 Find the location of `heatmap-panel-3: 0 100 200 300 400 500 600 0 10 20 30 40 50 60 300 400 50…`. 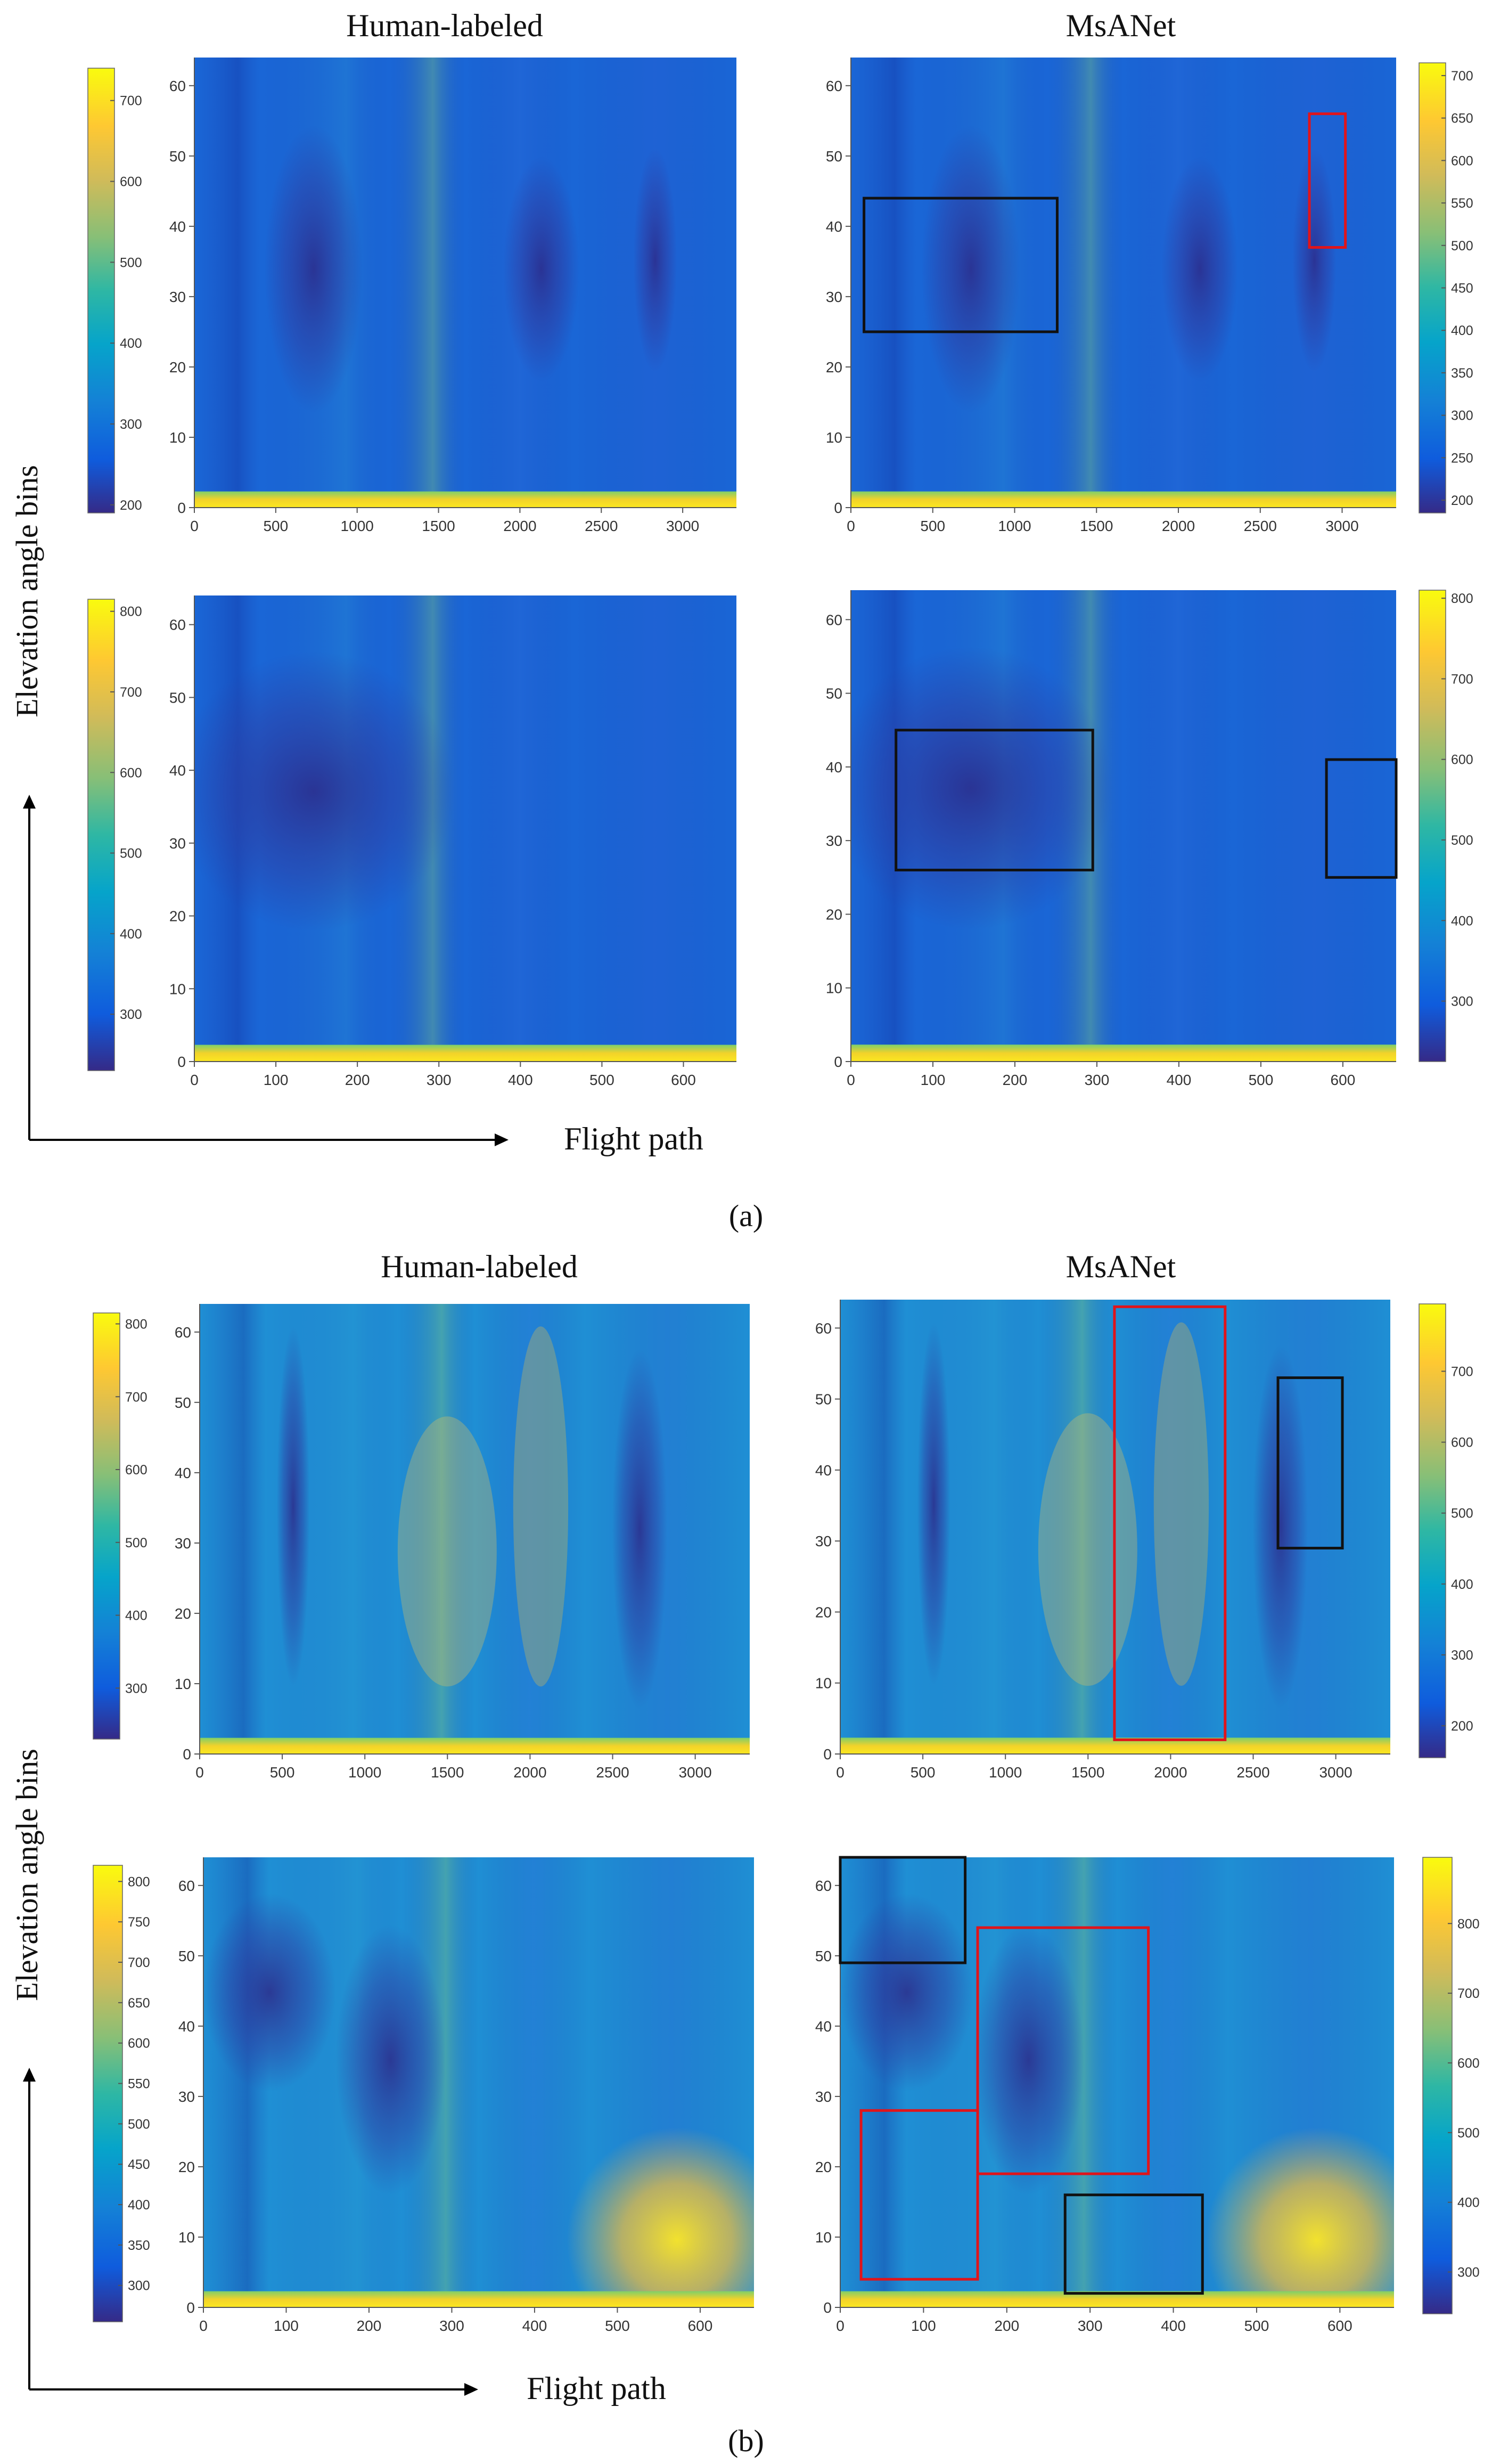

heatmap-panel-3: 0 100 200 300 400 500 600 0 10 20 30 40 50 60 300 400 50… is located at coordinates (411, 841).